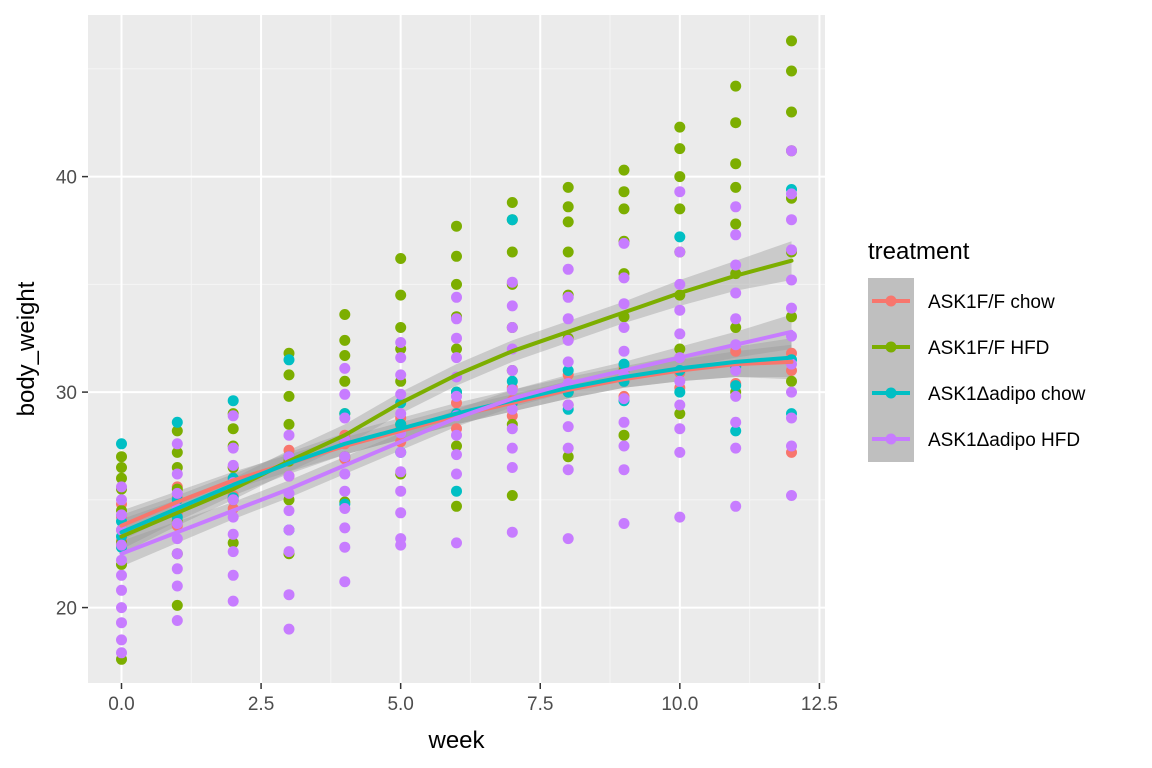  I want to click on x-axis-title: week, so click(456, 740).